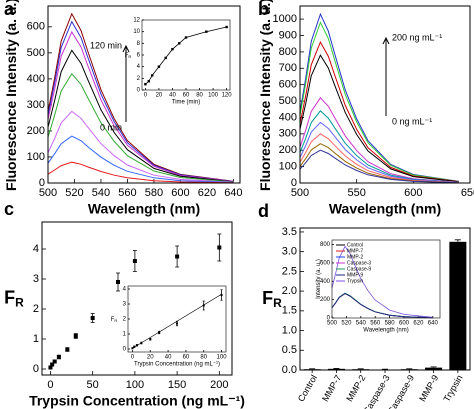 The height and width of the screenshot is (409, 474). I want to click on y-tick-label: 1000, so click(285, 19).